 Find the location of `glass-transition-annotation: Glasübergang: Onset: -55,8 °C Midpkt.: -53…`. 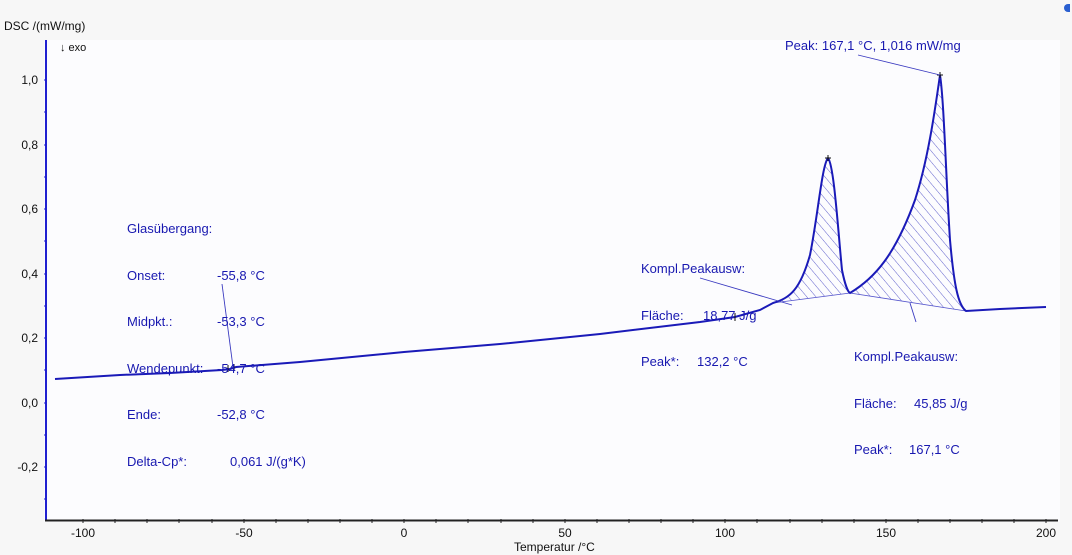

glass-transition-annotation: Glasübergang: Onset: -55,8 °C Midpkt.: -53… is located at coordinates (216, 337).